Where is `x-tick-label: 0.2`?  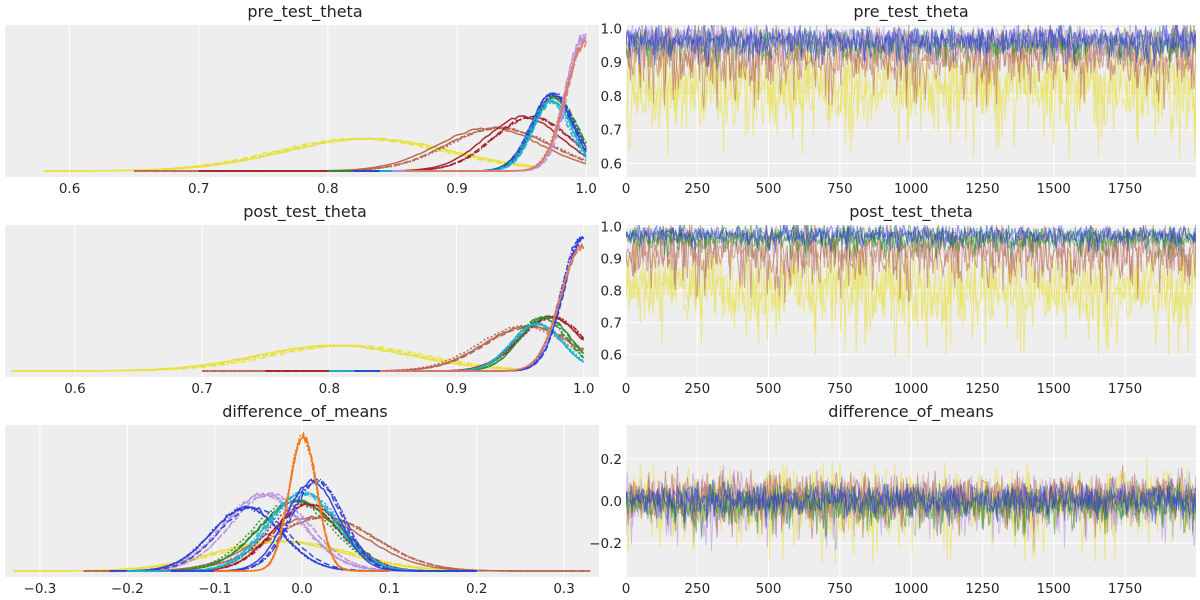
x-tick-label: 0.2 is located at coordinates (476, 589).